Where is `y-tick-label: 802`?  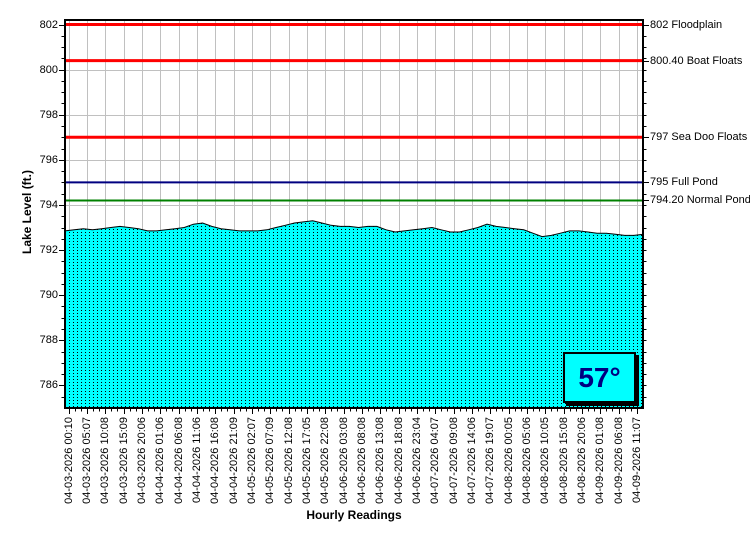
y-tick-label: 802 is located at coordinates (48, 24).